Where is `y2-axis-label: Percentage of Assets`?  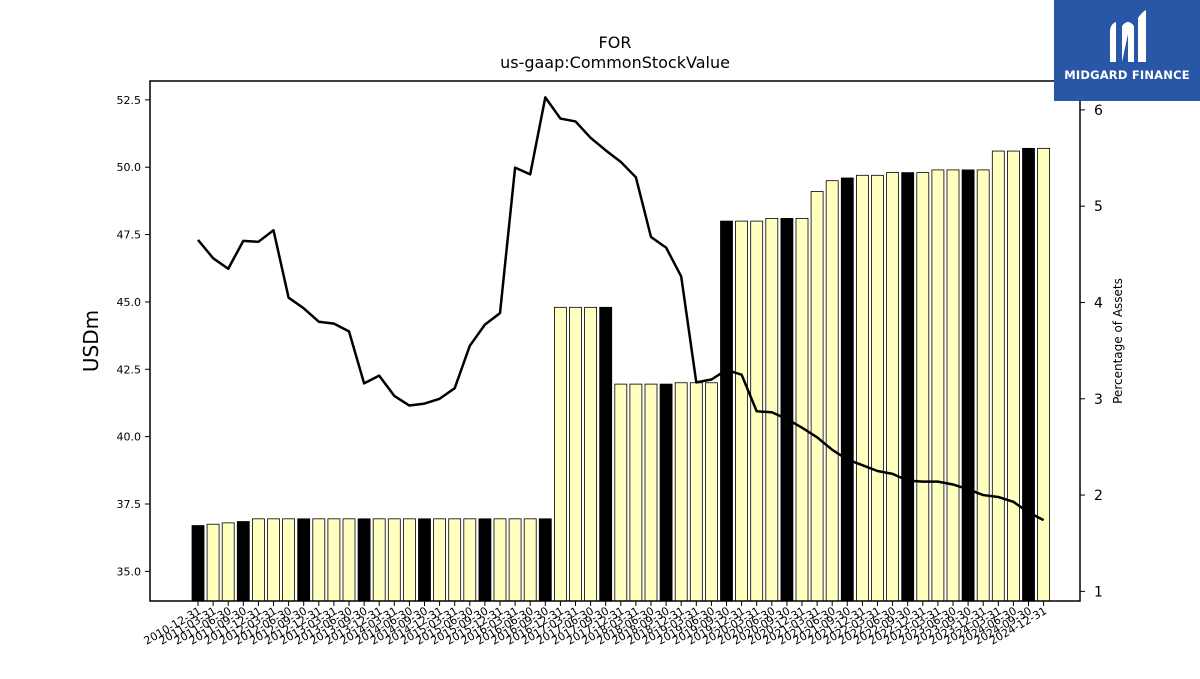
y2-axis-label: Percentage of Assets is located at coordinates (1118, 341).